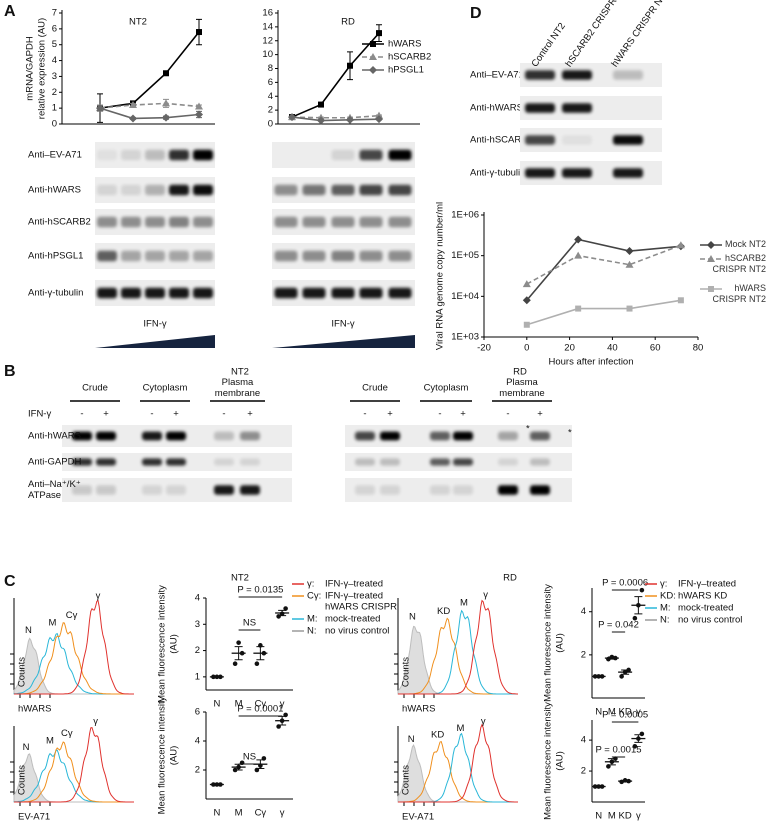  Describe the element at coordinates (406, 70) in the screenshot. I see `legend-label: hPSGL1` at that location.